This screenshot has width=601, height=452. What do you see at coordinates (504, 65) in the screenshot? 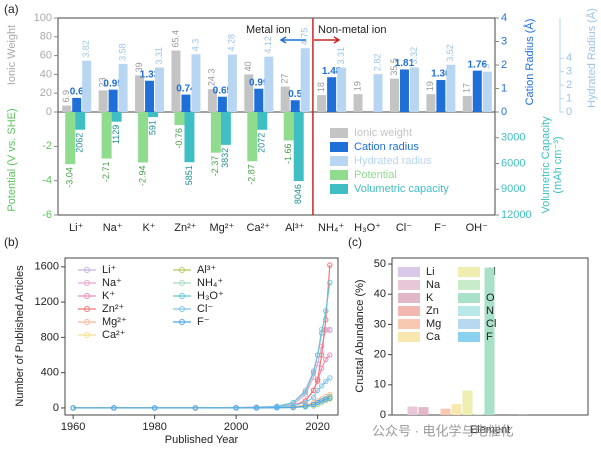
I see `y2-tick-label: 2` at bounding box center [504, 65].